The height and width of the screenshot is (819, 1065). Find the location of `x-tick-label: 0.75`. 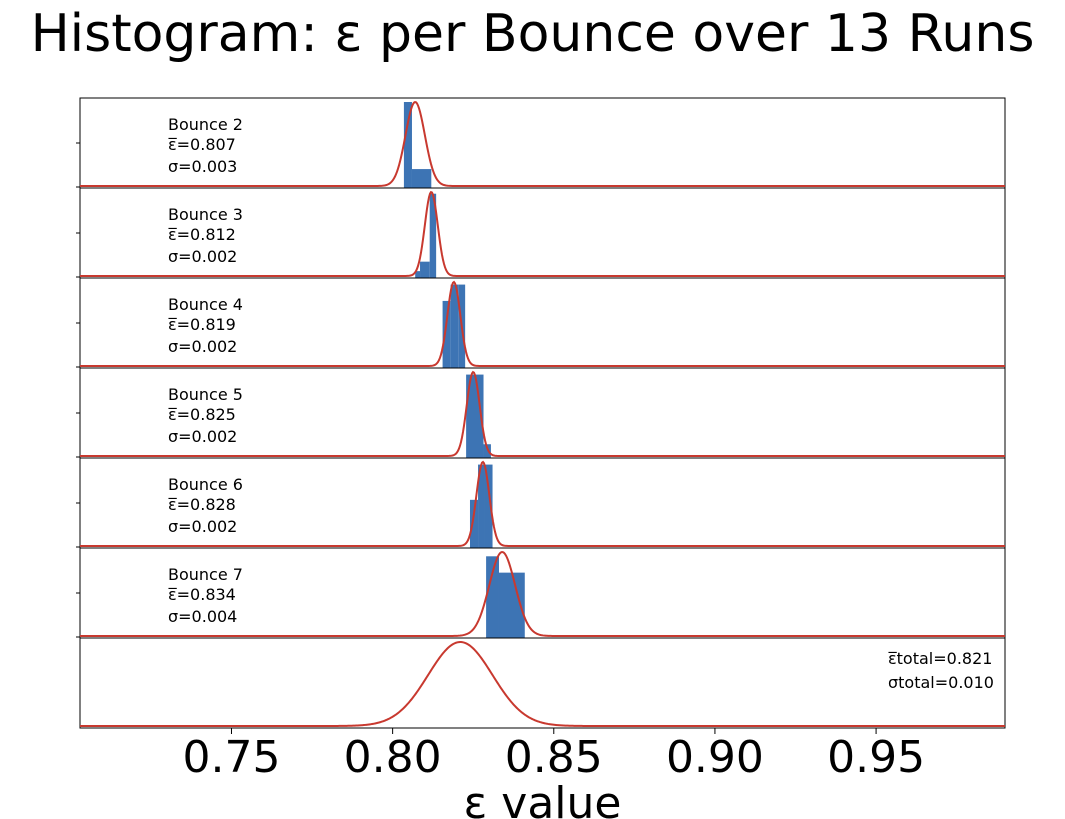

x-tick-label: 0.75 is located at coordinates (231, 757).